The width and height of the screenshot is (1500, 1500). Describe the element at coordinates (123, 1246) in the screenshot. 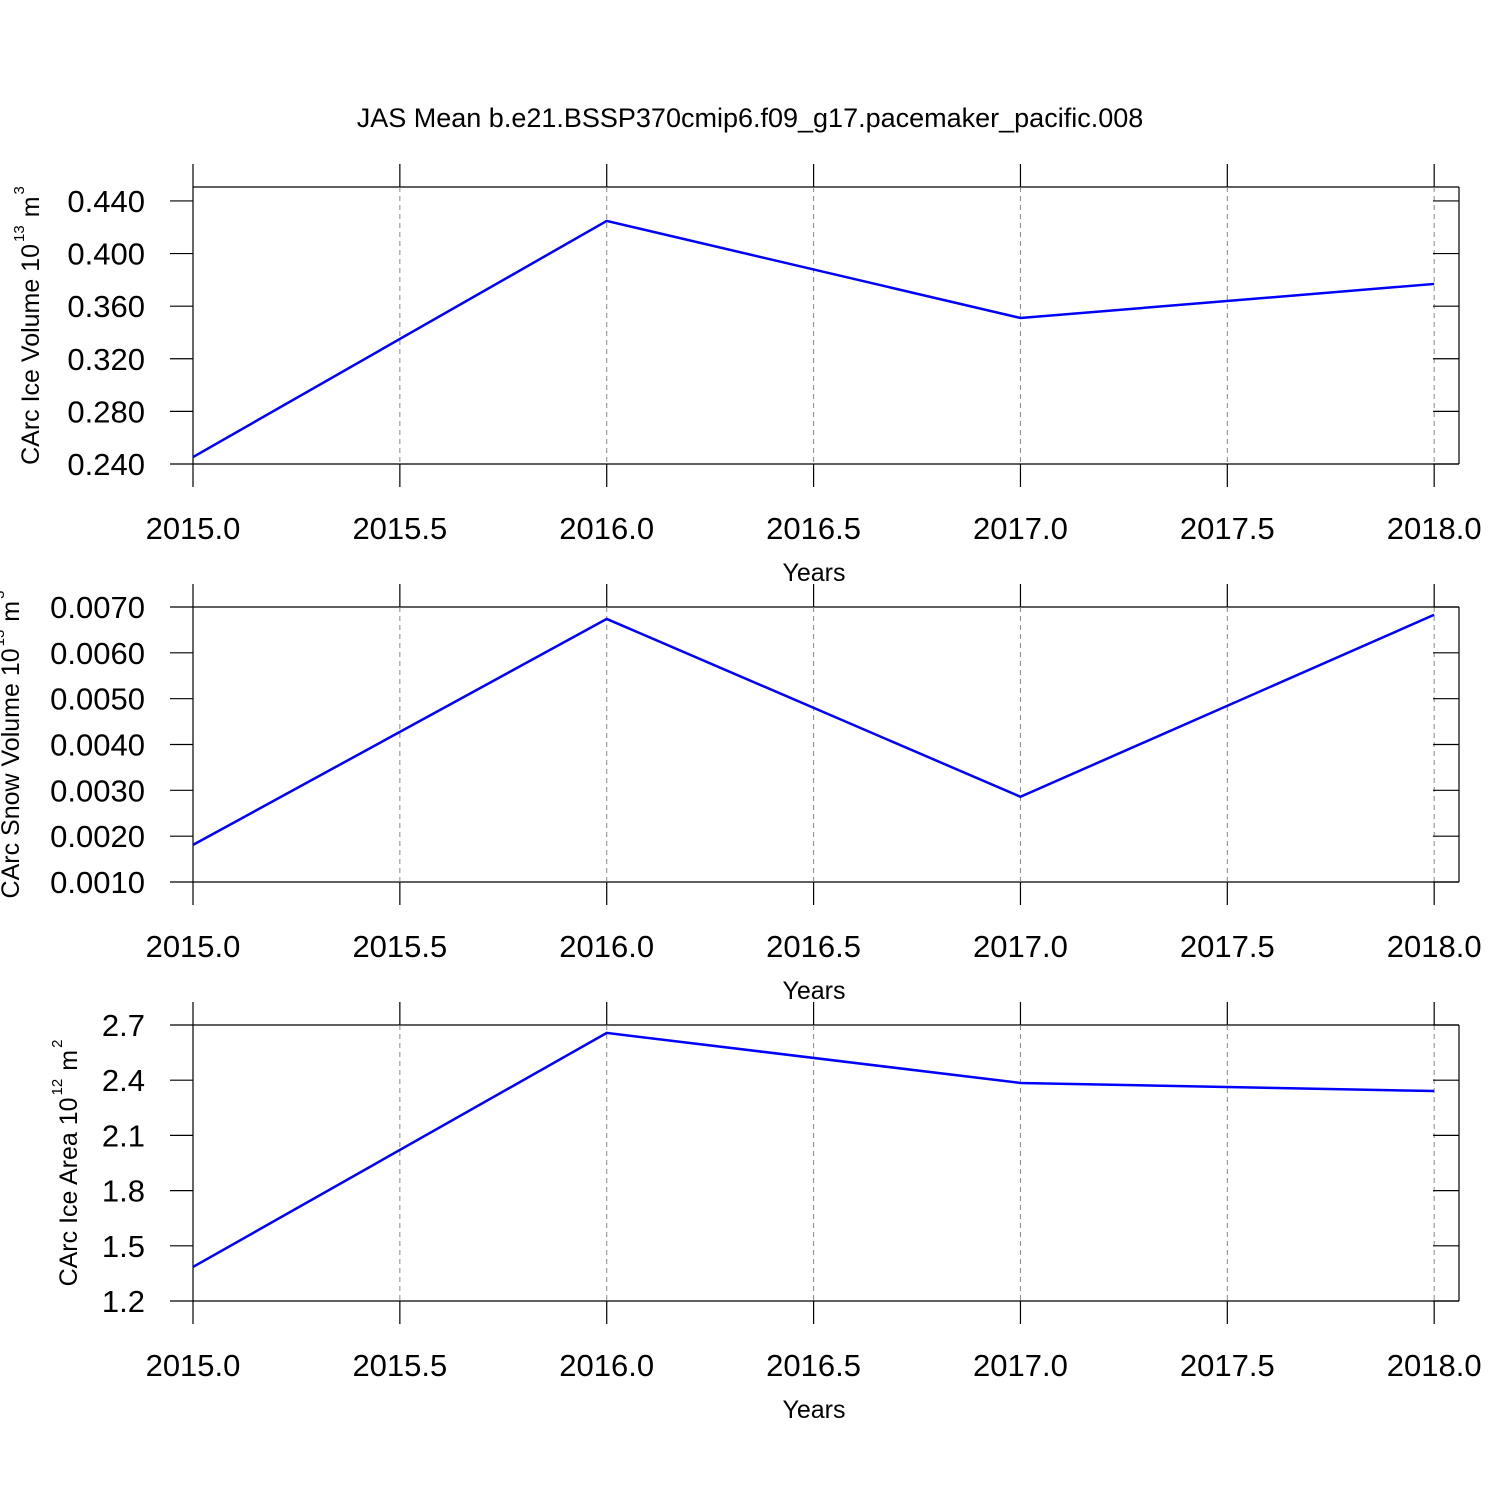

I see `y-tick-label: 1.5` at that location.